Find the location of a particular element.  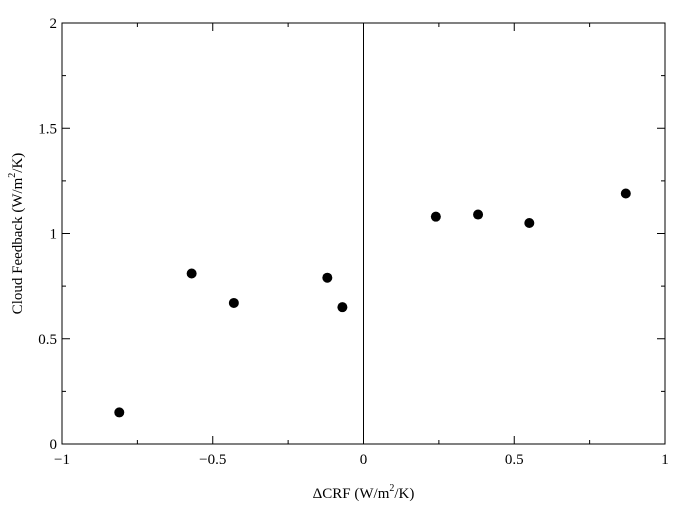

y-axis-title-main: Cloud Feedback (W/m is located at coordinates (18, 245).